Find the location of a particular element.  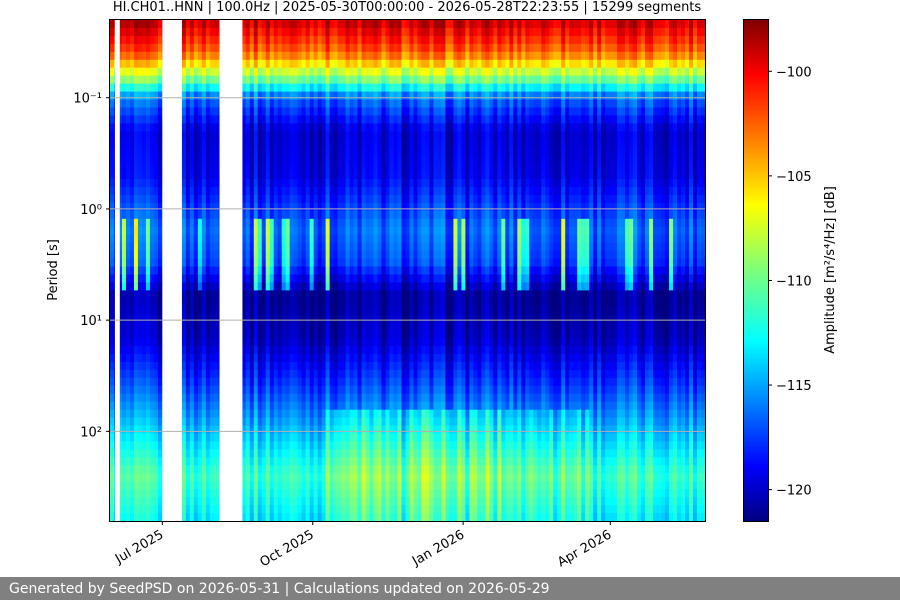

colorbar-tick-label: −105 is located at coordinates (794, 177).